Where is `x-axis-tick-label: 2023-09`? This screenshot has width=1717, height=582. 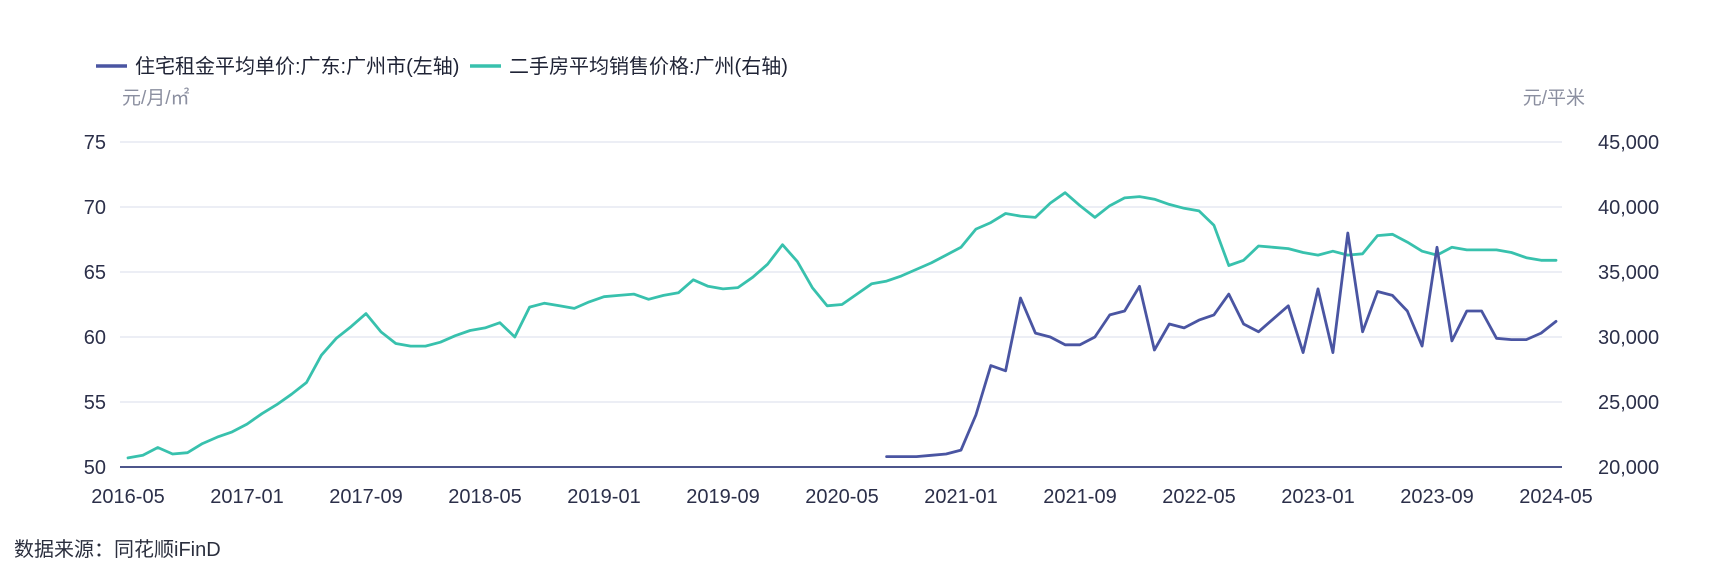
x-axis-tick-label: 2023-09 is located at coordinates (1436, 497).